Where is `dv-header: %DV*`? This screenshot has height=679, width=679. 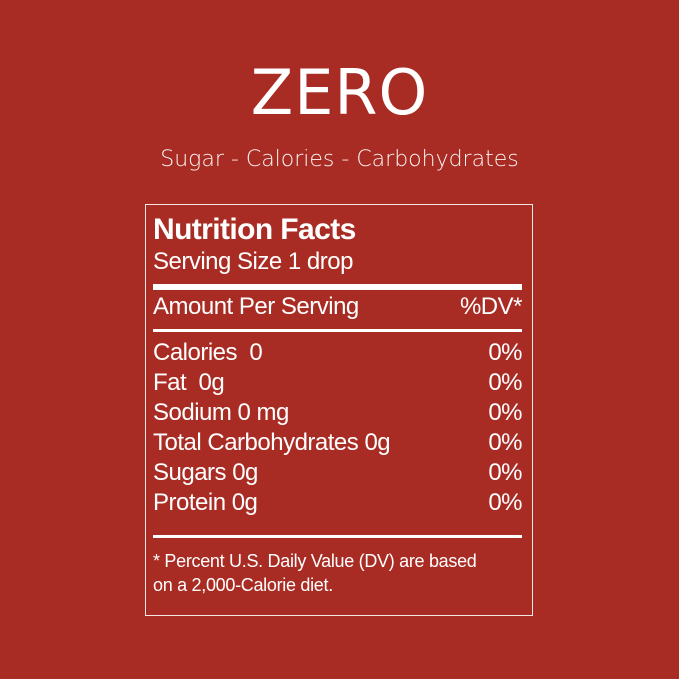 dv-header: %DV* is located at coordinates (491, 306).